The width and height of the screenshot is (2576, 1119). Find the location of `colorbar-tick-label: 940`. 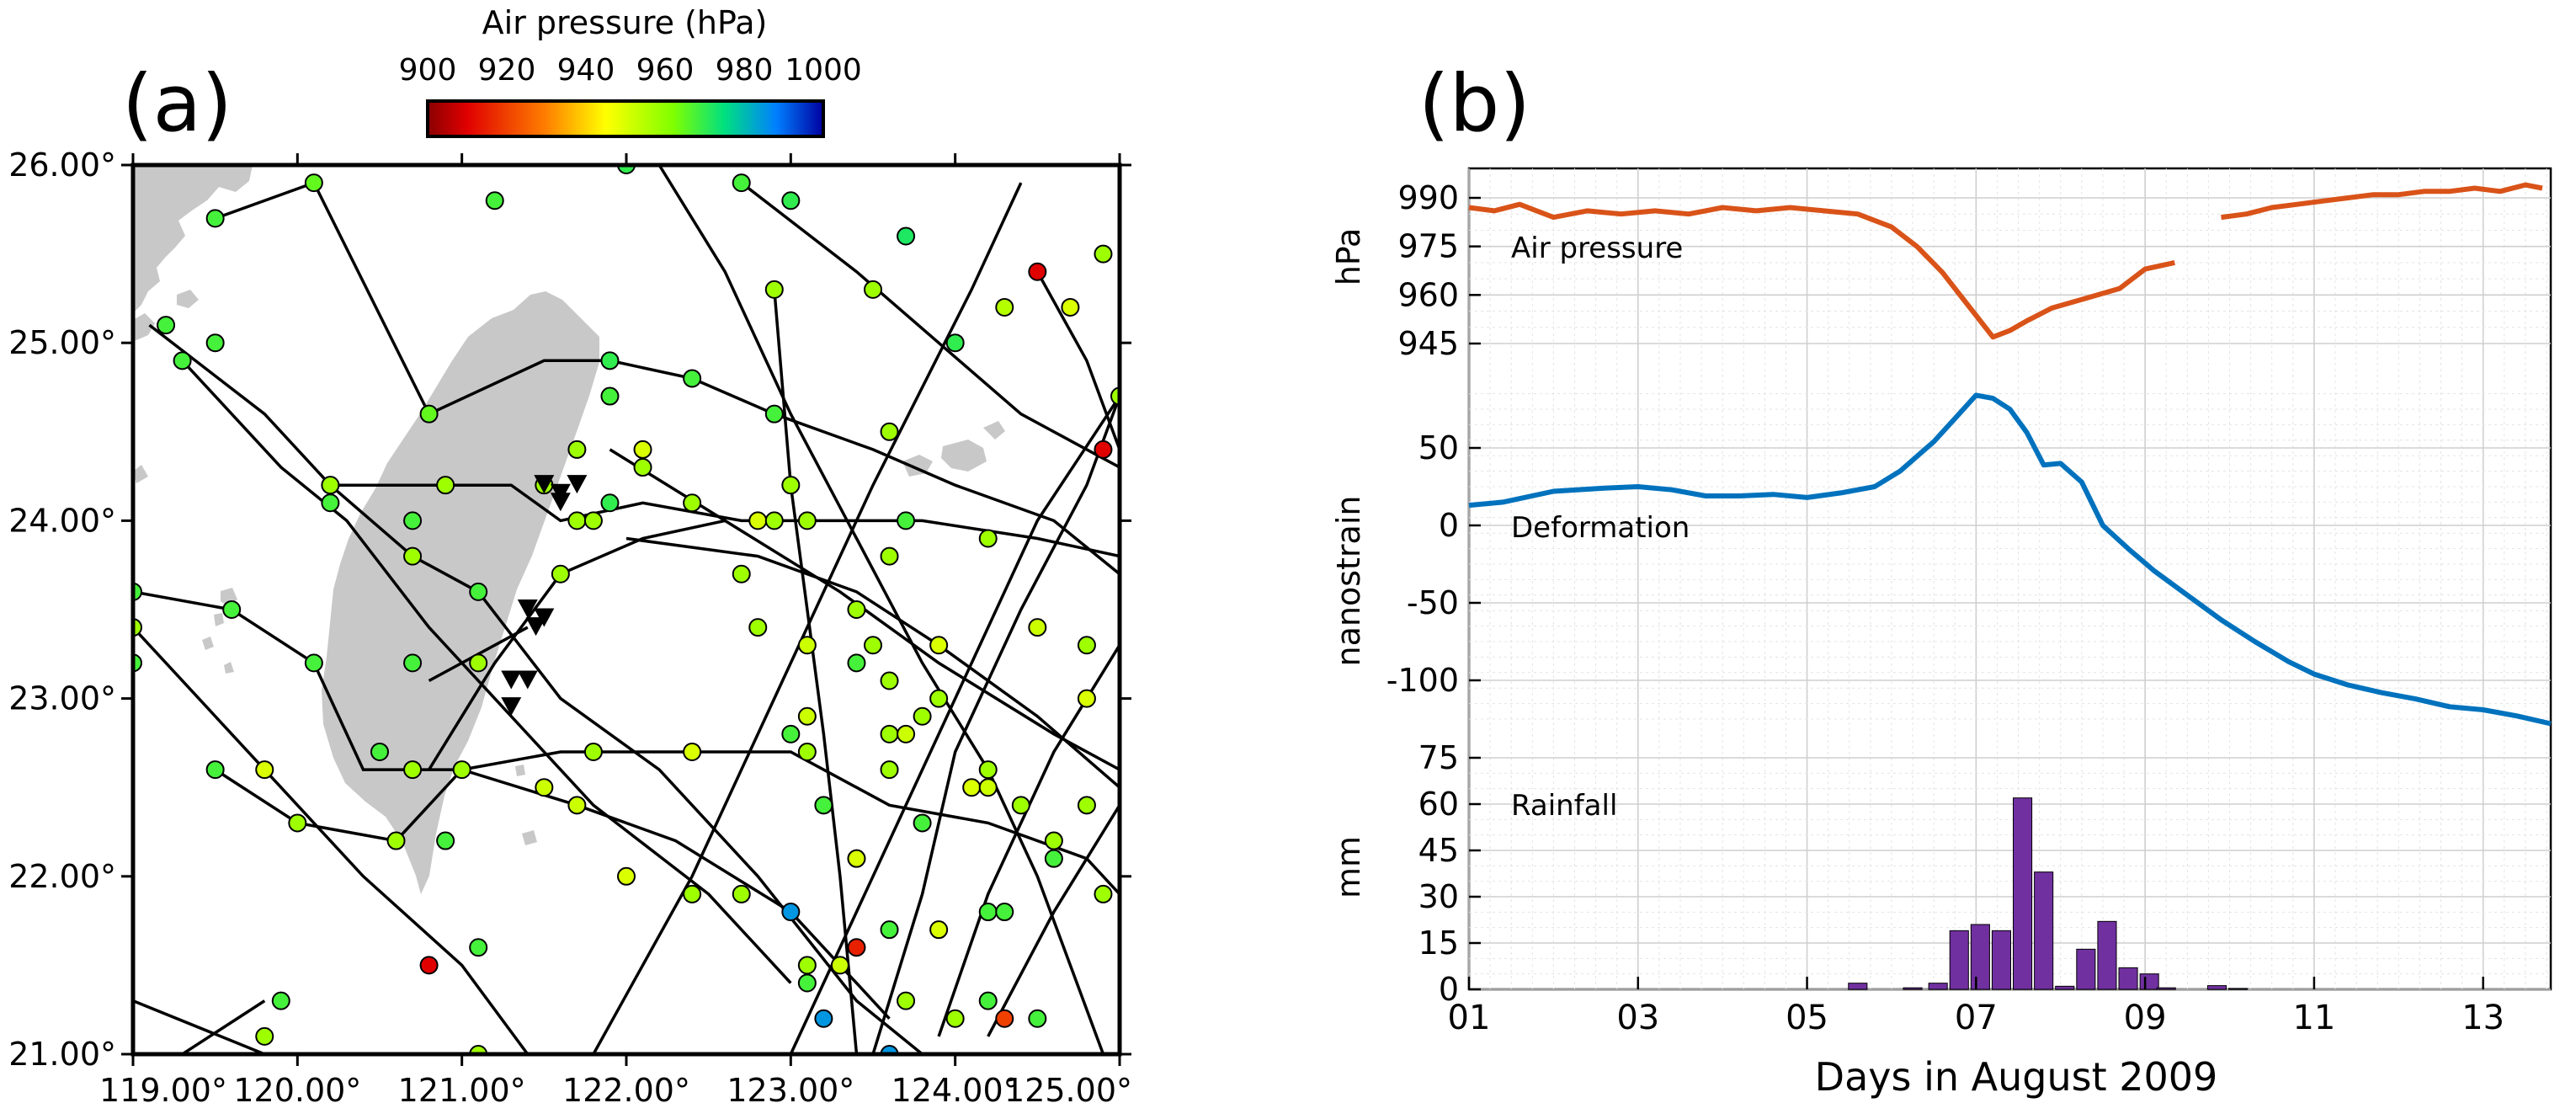

colorbar-tick-label: 940 is located at coordinates (586, 70).